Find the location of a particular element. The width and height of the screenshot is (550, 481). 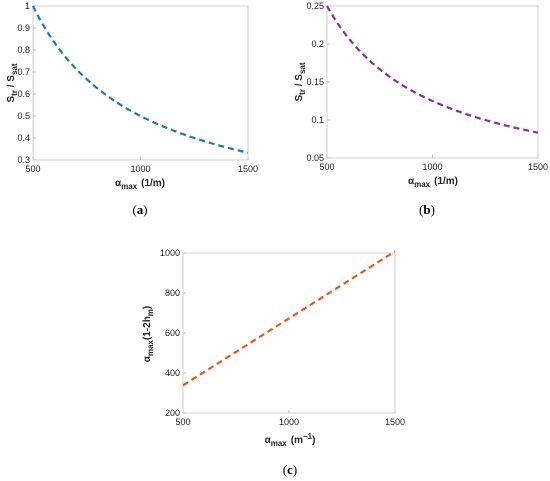

y-tick-label-a: 0.8 is located at coordinates (23, 50).